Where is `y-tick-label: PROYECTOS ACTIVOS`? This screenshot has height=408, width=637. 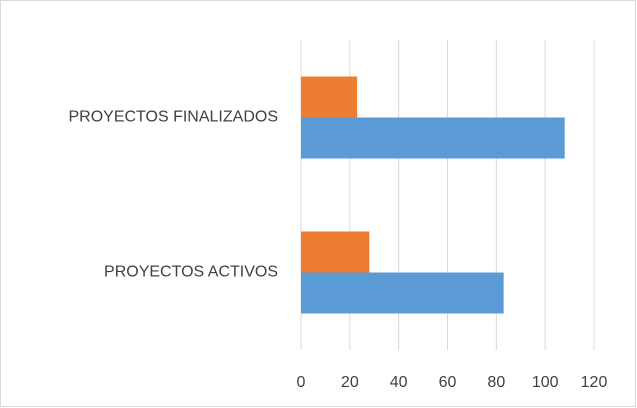 y-tick-label: PROYECTOS ACTIVOS is located at coordinates (191, 272).